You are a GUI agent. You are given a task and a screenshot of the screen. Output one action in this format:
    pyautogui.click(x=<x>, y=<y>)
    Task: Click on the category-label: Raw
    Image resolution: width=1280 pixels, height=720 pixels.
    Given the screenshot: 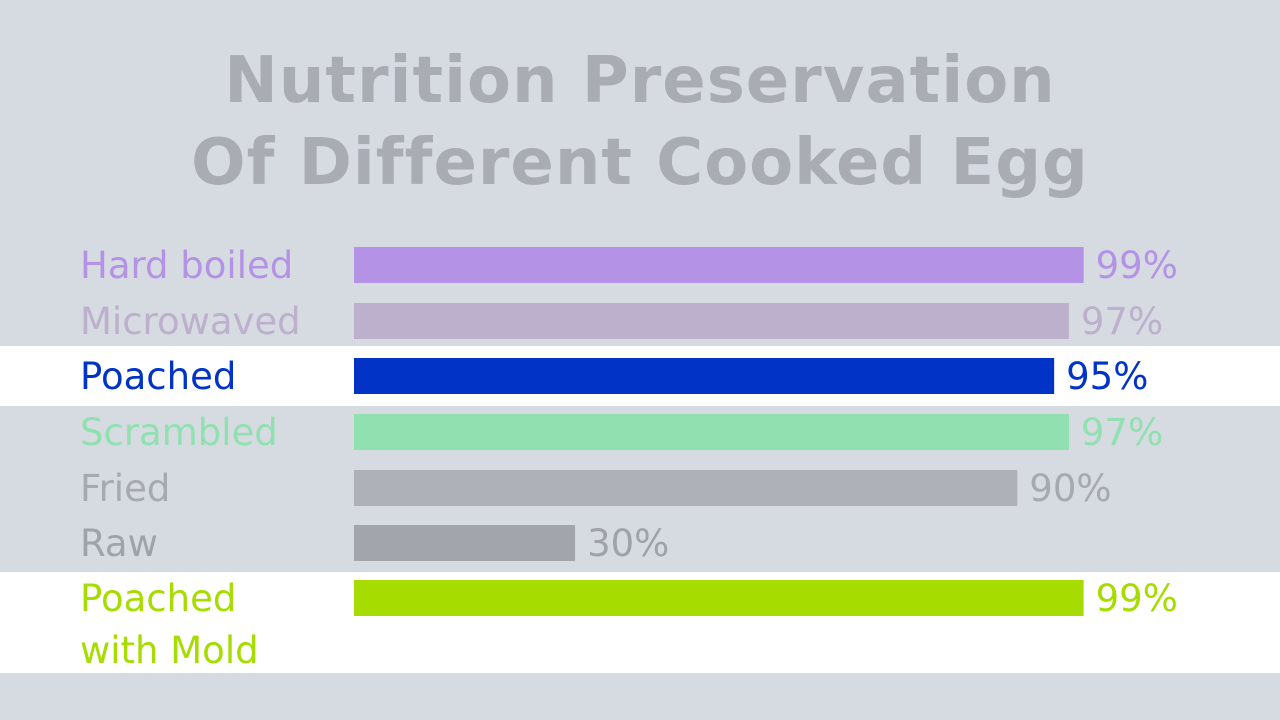 What is the action you would take?
    pyautogui.click(x=119, y=543)
    